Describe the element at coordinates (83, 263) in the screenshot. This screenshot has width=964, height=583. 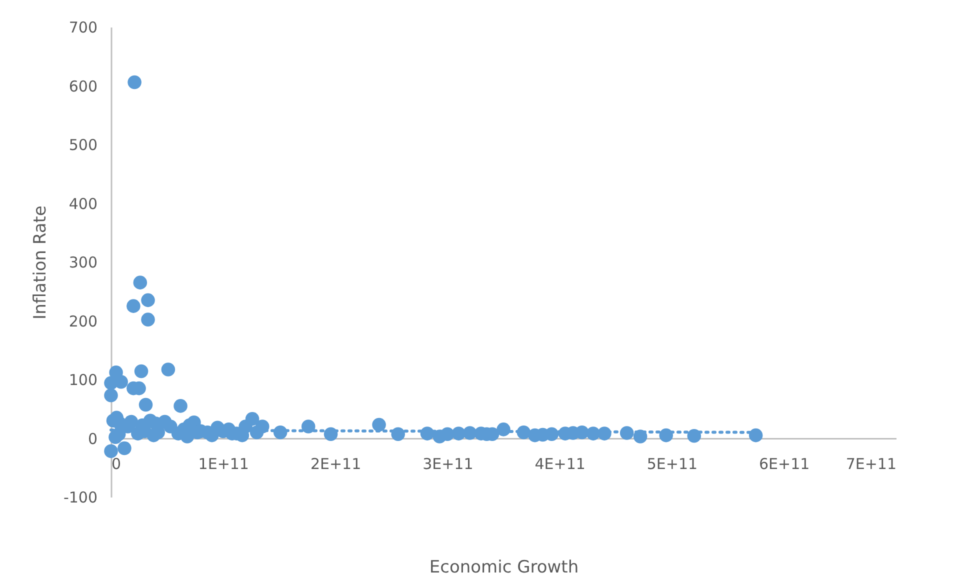
I see `y-tick-label: 300` at that location.